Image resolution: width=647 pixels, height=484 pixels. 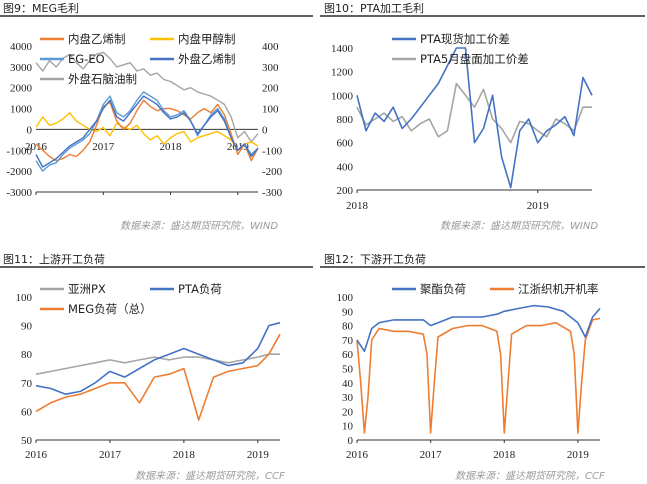 I want to click on fig12-y-tick-label: 70, so click(x=348, y=341).